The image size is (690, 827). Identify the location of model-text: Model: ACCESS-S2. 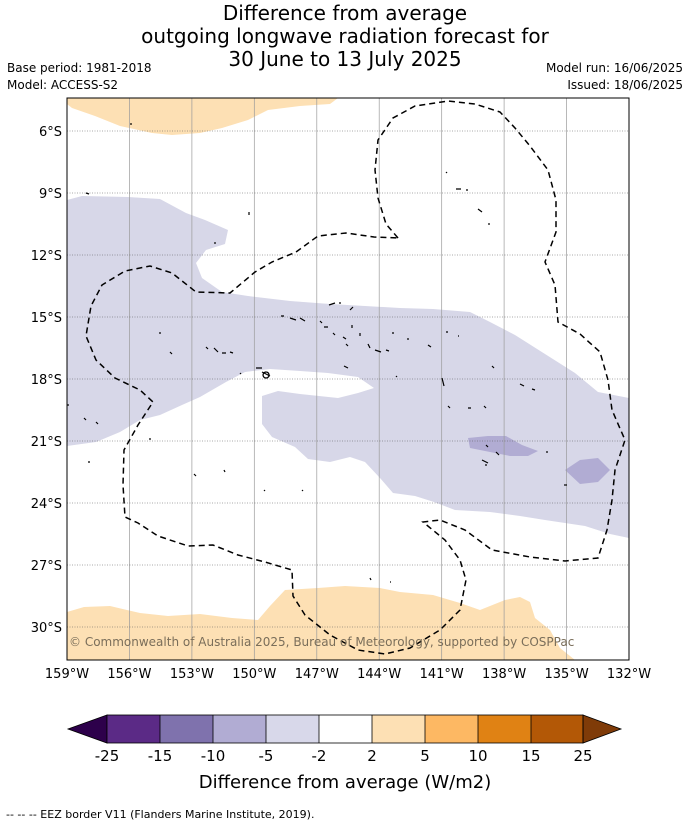
(63, 85).